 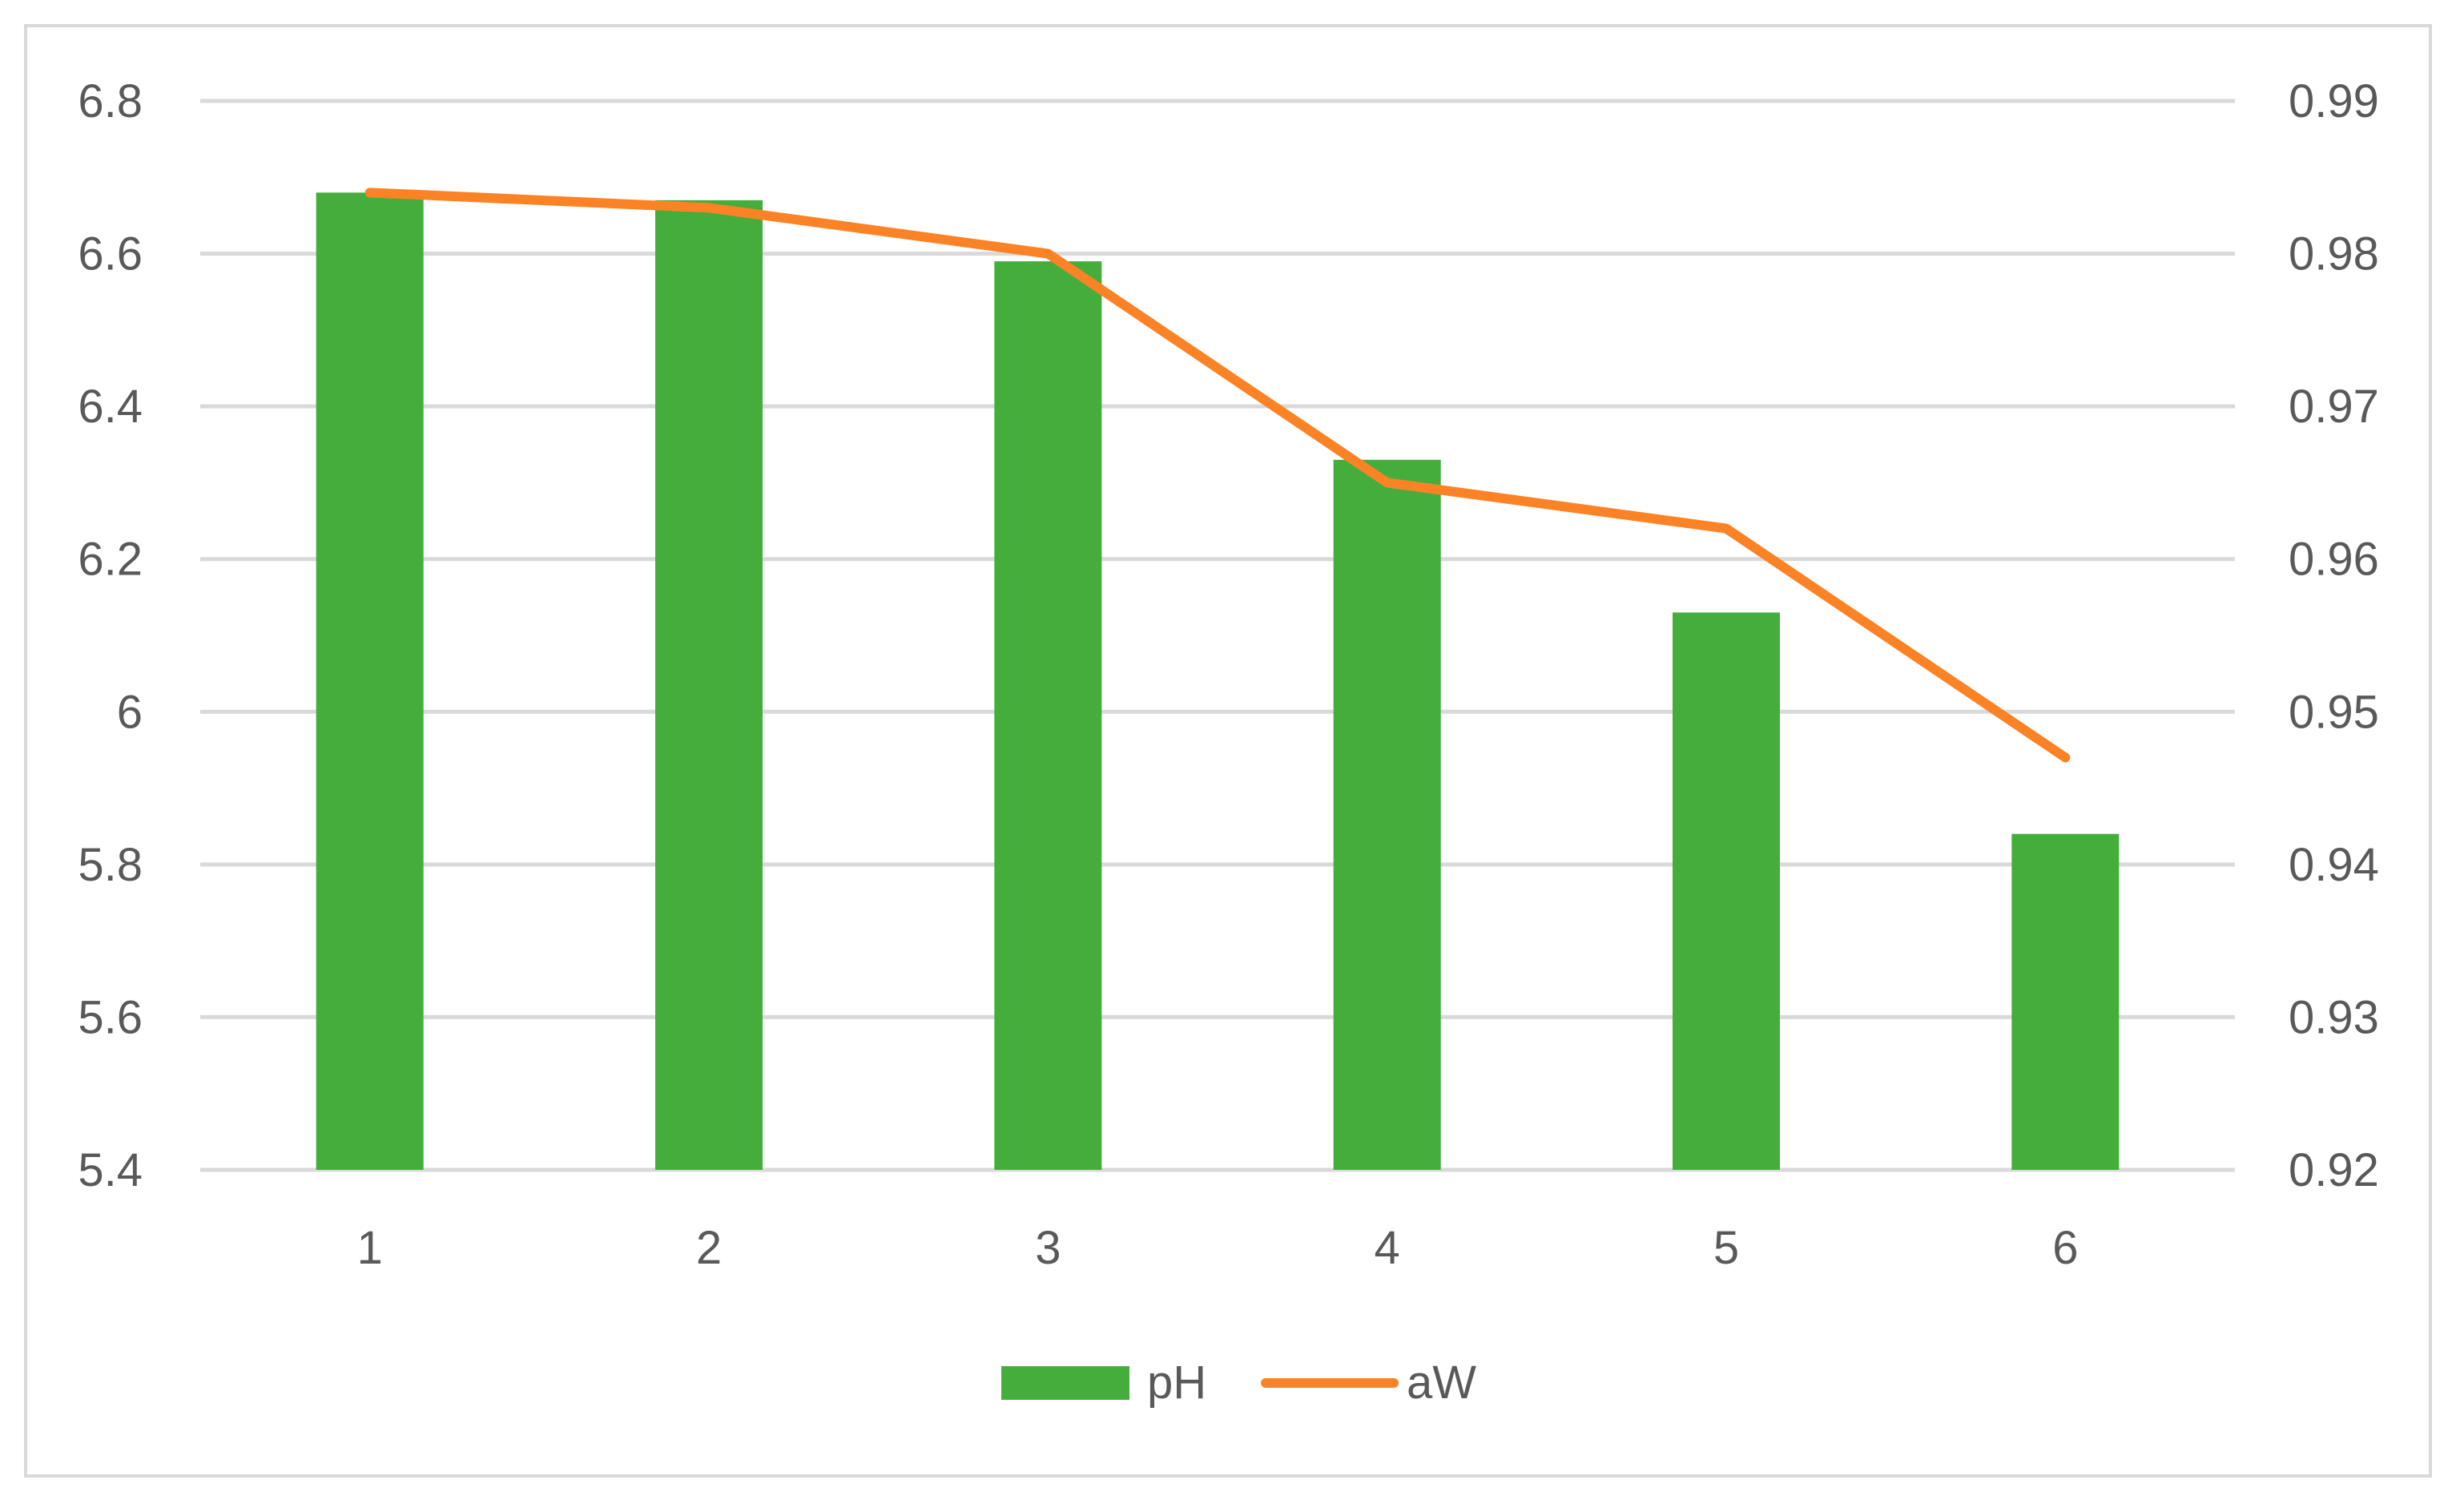 I want to click on x-tick-label: 4, so click(x=1387, y=1248).